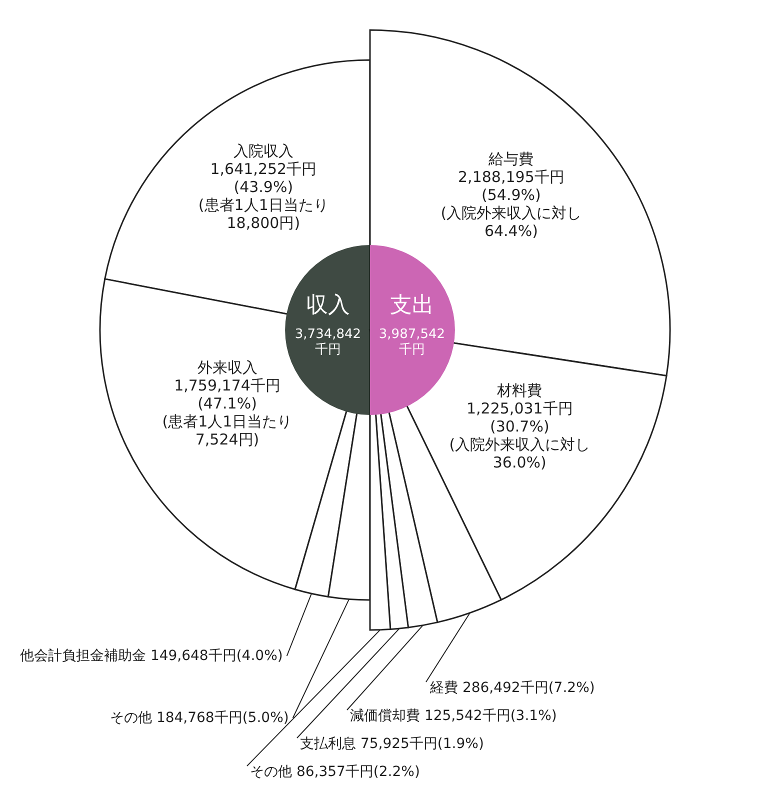 This screenshot has height=791, width=776. What do you see at coordinates (519, 435) in the screenshot?
I see `data-label: 1,225,031千円 (30.7%) (入院外来収入に対し 36.0%)` at bounding box center [519, 435].